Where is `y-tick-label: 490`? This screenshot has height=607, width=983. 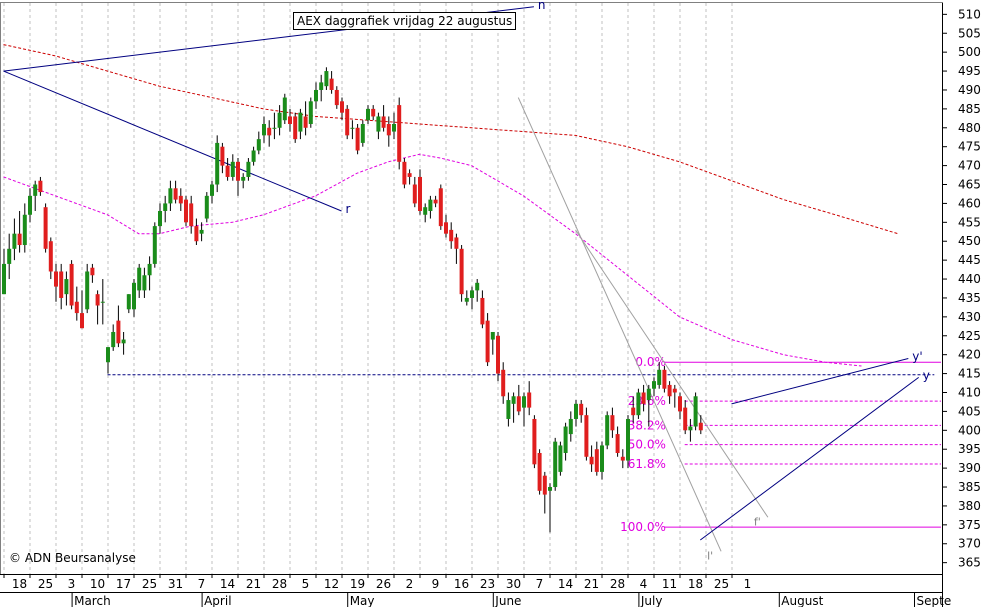
y-tick-label: 490 is located at coordinates (969, 90).